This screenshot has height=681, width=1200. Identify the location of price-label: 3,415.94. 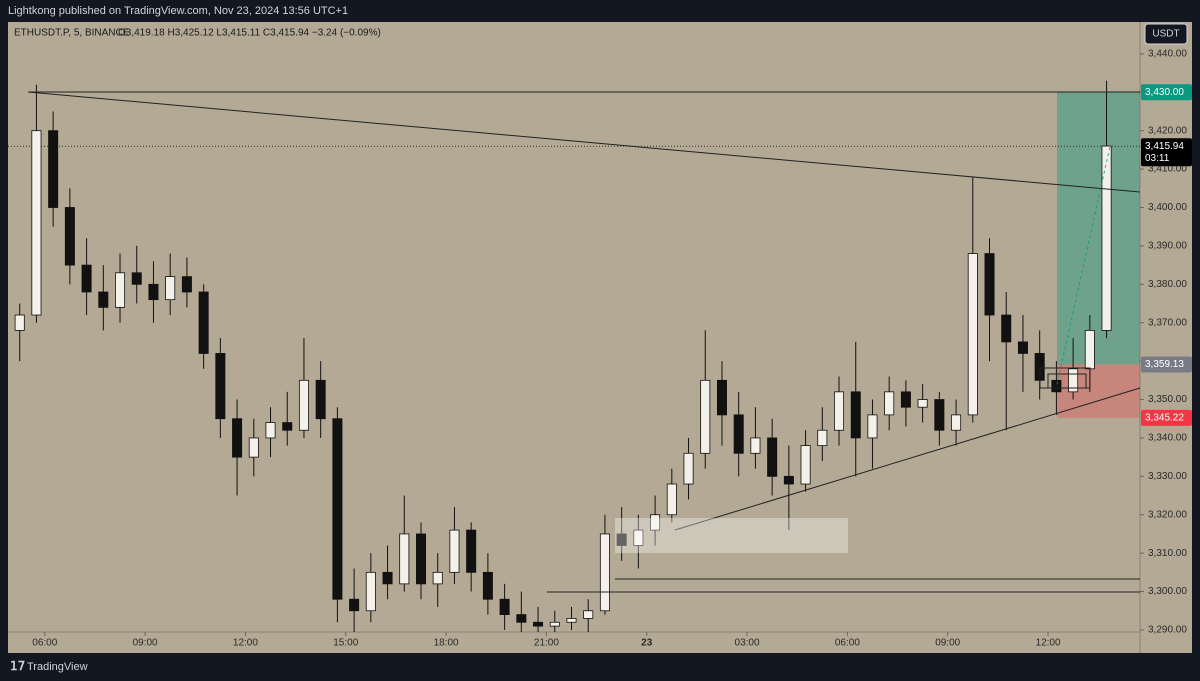
(1164, 146).